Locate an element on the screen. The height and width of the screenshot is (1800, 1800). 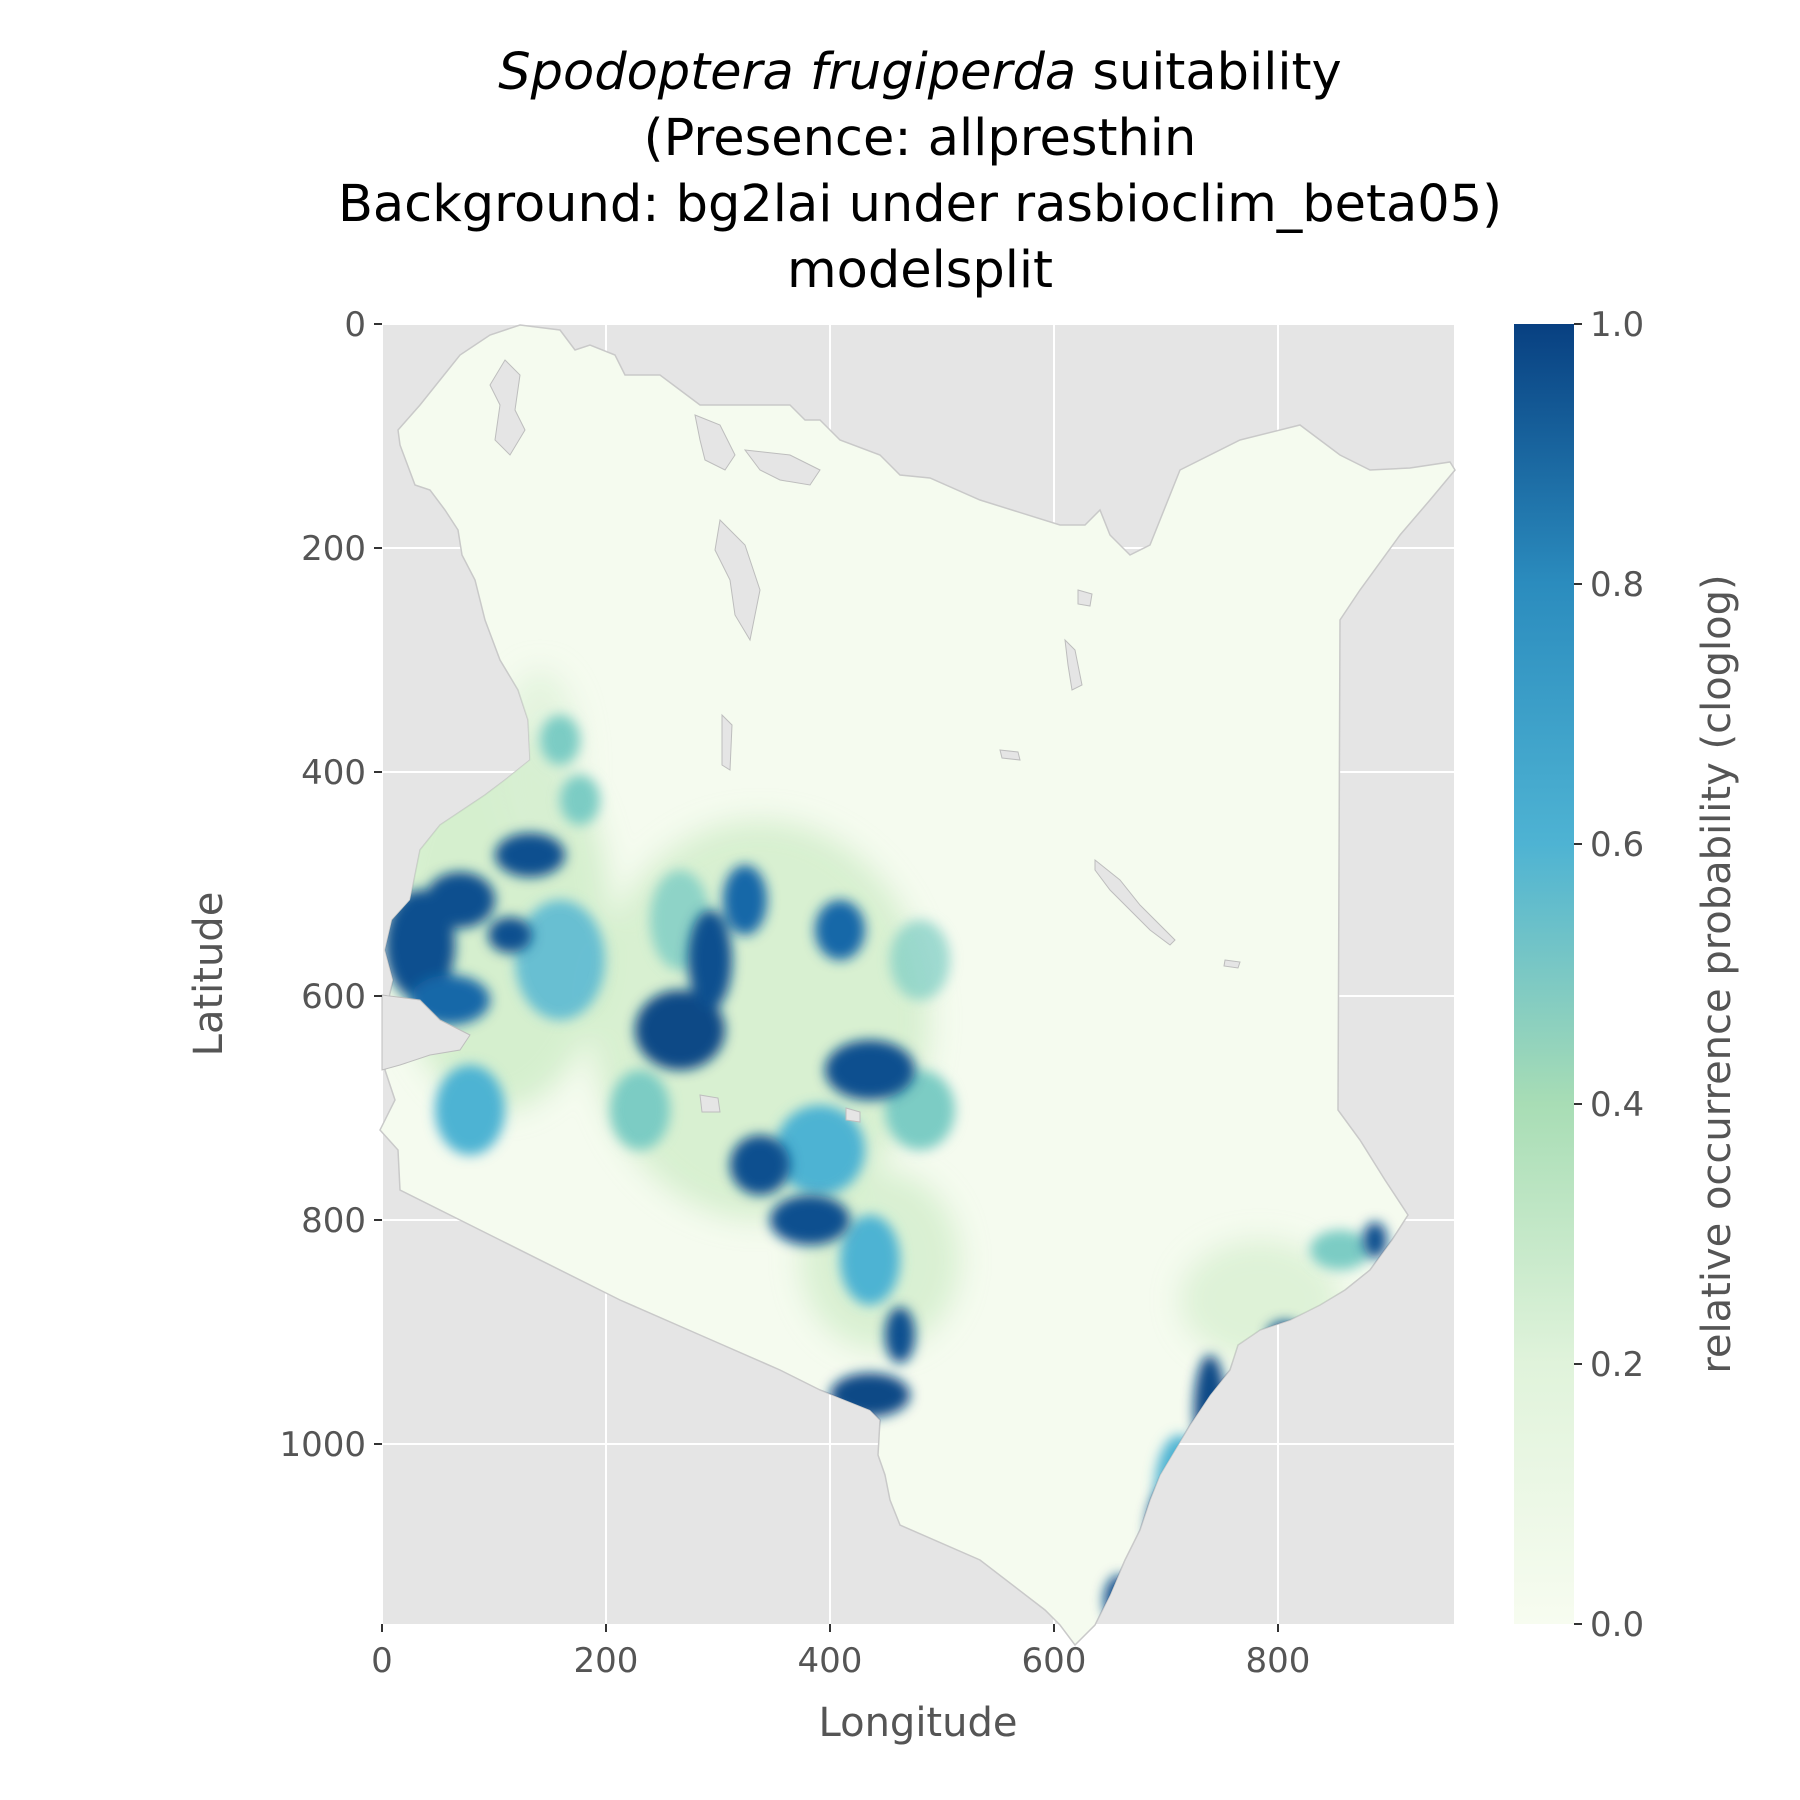
x-tick-label: 400 is located at coordinates (830, 1661).